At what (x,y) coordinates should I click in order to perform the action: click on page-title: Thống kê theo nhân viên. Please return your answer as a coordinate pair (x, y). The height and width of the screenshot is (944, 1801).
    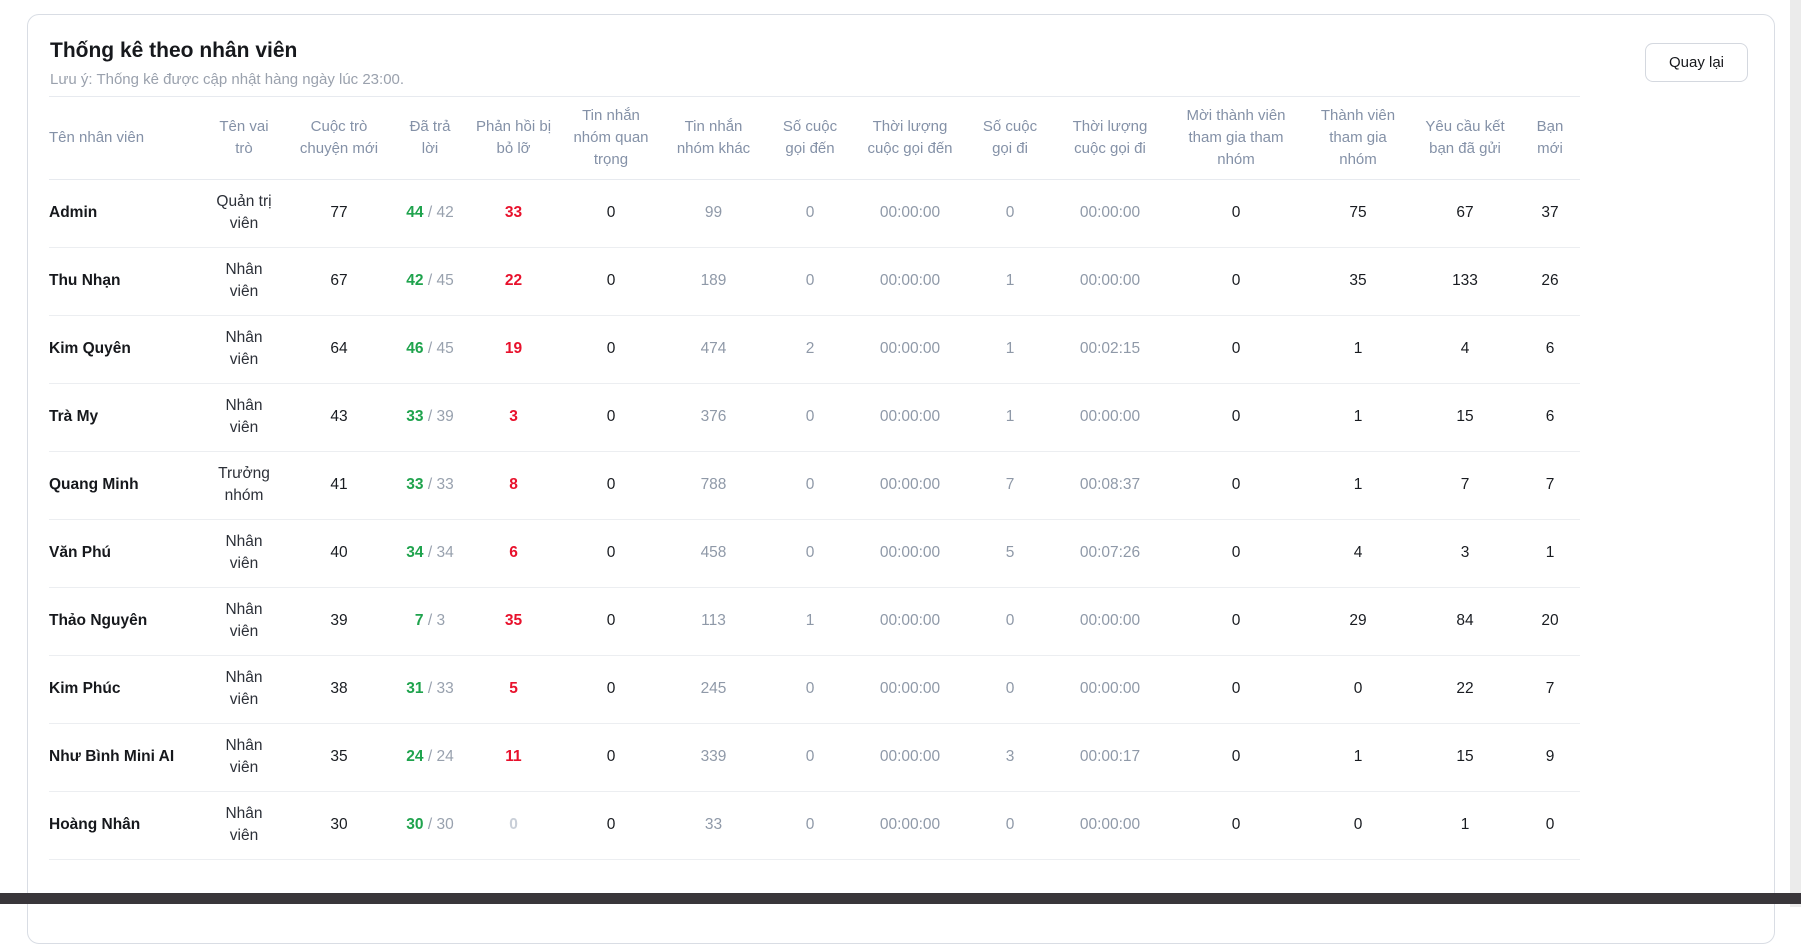
    Looking at the image, I should click on (174, 50).